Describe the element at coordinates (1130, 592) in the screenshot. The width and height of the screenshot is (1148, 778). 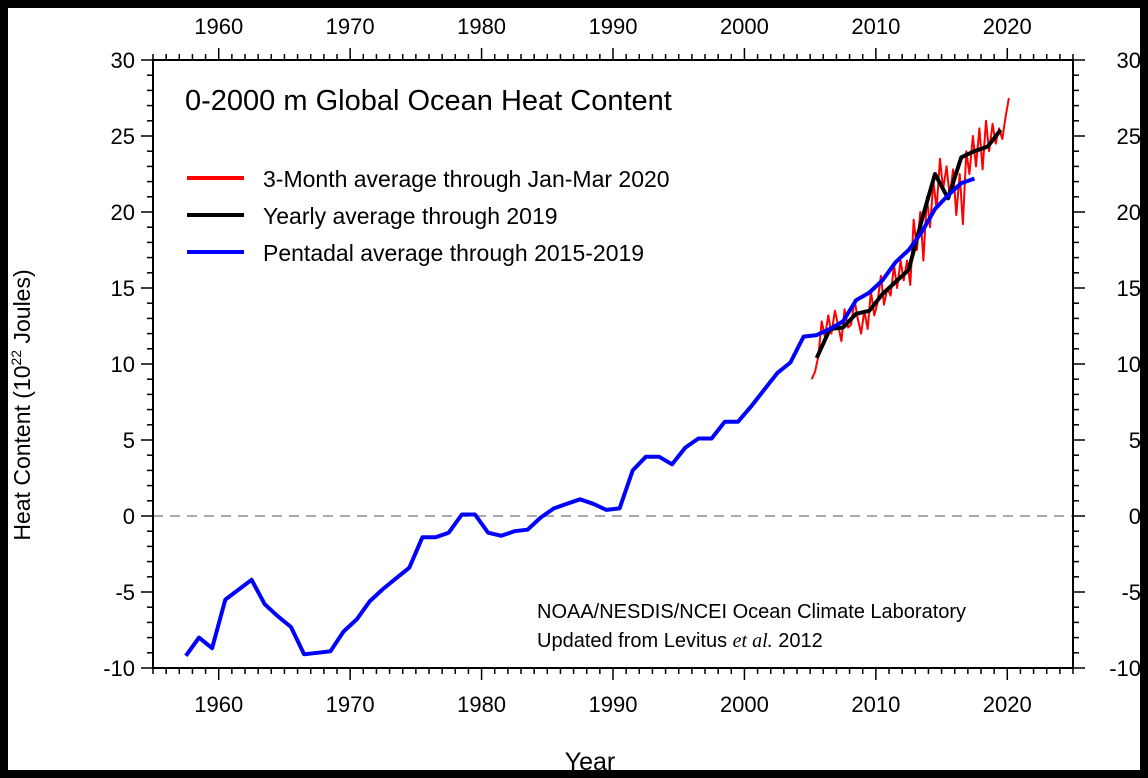
I see `y-tick-label-right: -5` at that location.